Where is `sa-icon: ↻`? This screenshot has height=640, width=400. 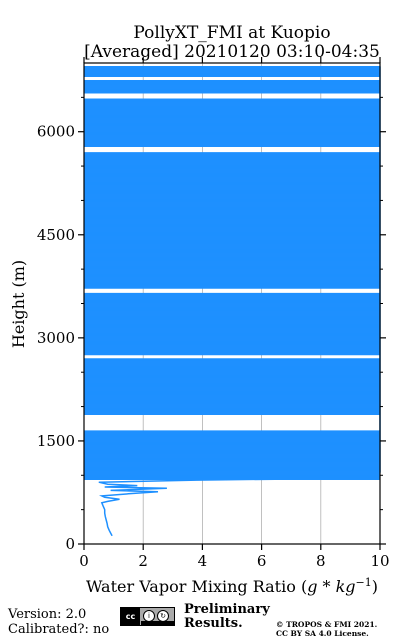
sa-icon: ↻ is located at coordinates (163, 616).